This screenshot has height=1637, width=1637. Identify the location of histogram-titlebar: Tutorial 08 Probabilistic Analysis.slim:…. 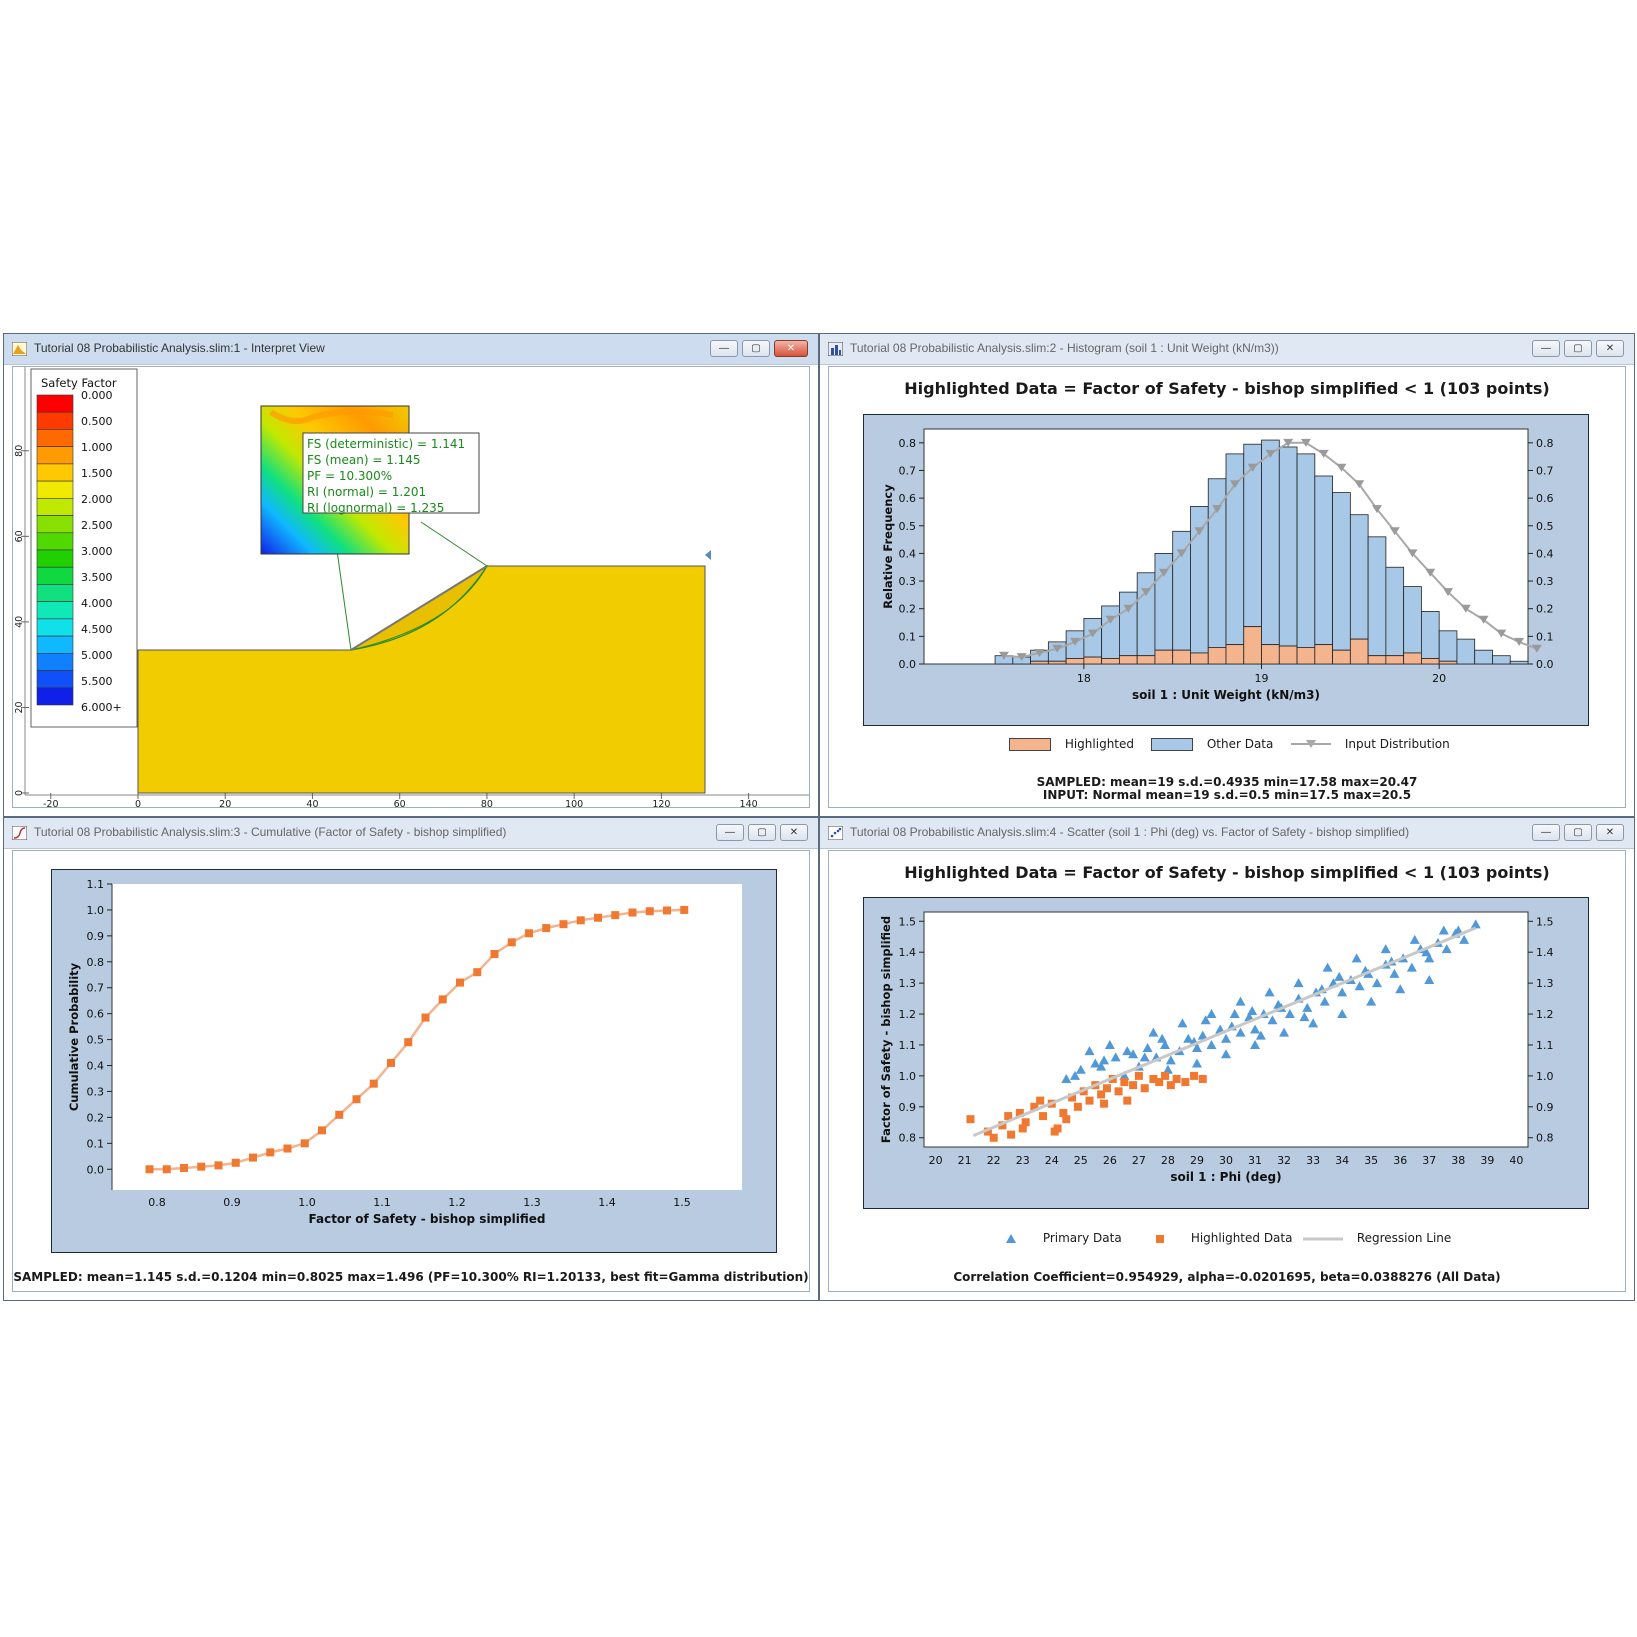
(1227, 349).